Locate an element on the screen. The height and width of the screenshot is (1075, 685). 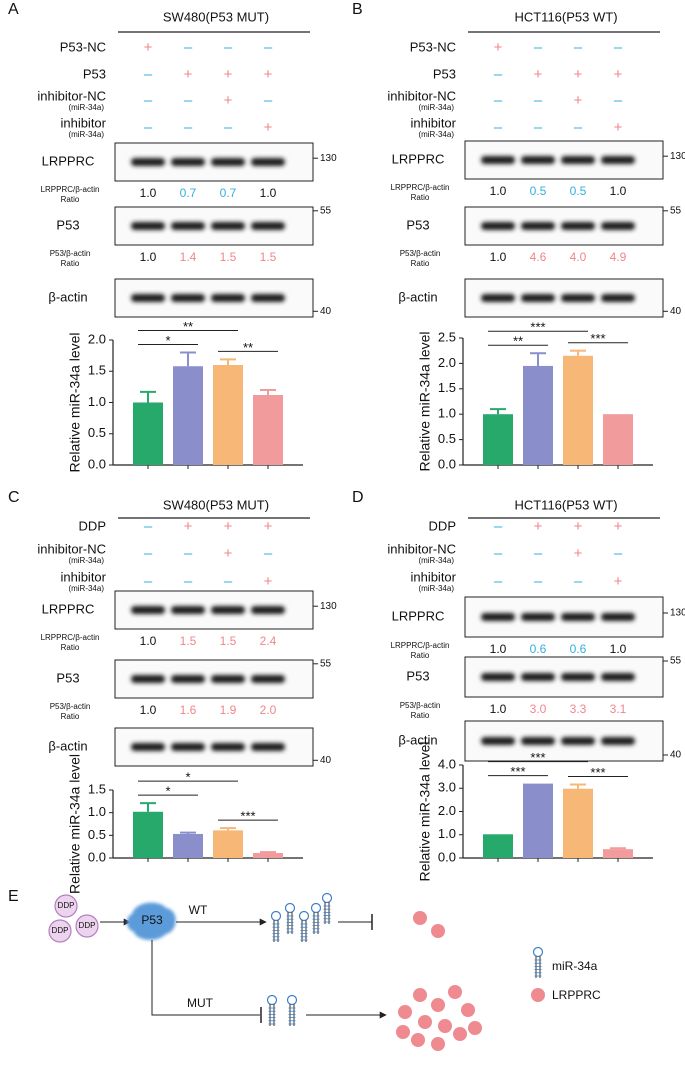
y-tick-label: 2.0 is located at coordinates (447, 810).